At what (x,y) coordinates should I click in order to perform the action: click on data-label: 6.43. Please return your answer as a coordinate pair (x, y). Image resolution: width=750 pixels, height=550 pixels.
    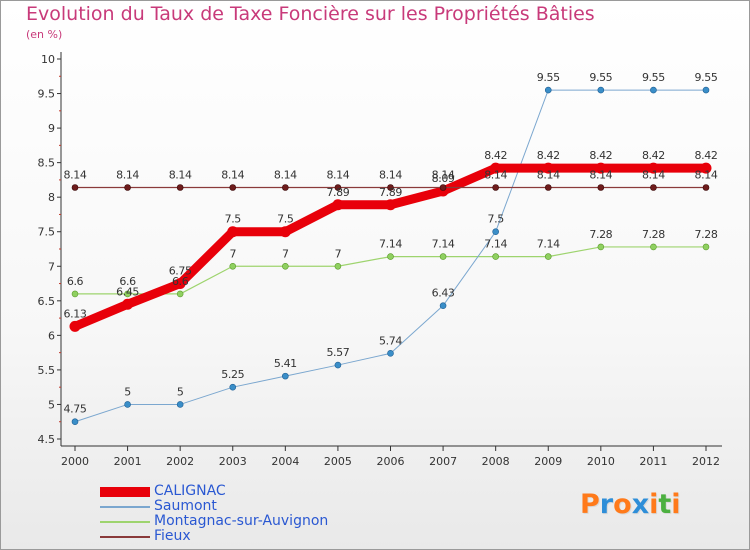
    Looking at the image, I should click on (443, 293).